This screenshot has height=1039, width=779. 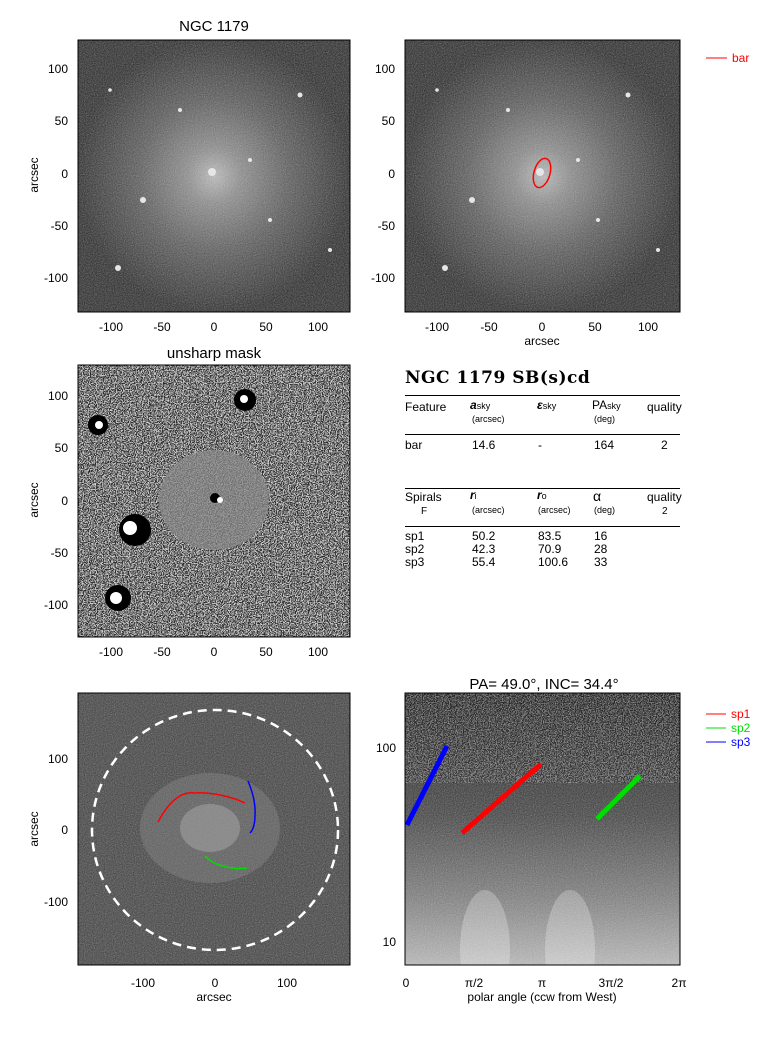 I want to click on spiral-row-ri: 55.4, so click(x=484, y=562).